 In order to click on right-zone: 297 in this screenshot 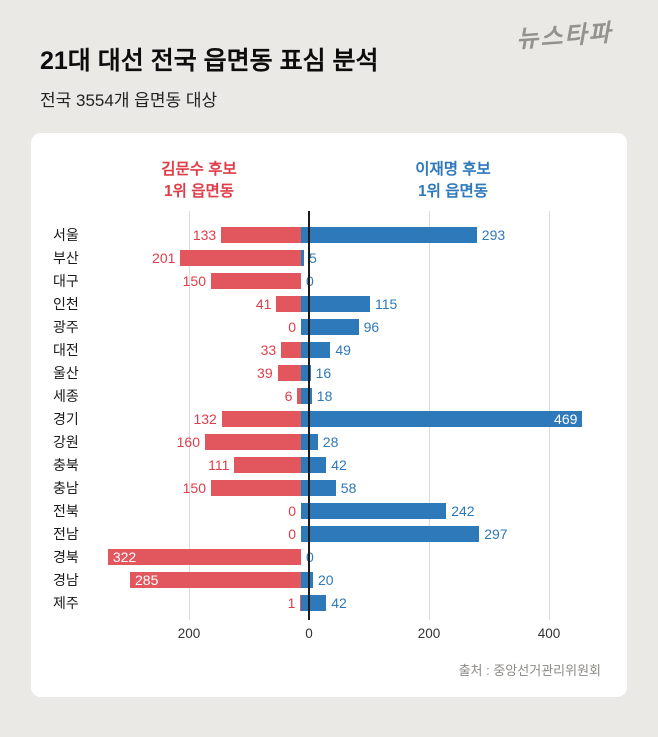, I will do `click(448, 533)`.